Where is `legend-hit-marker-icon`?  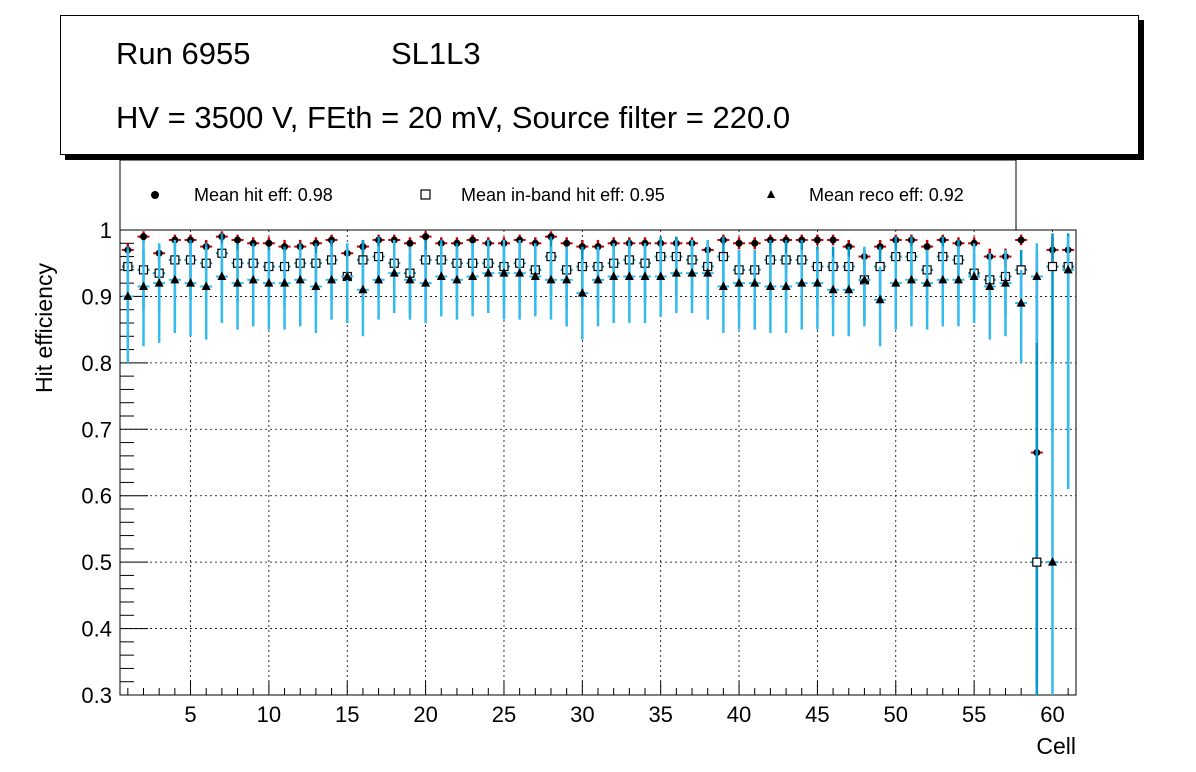
legend-hit-marker-icon is located at coordinates (155, 195).